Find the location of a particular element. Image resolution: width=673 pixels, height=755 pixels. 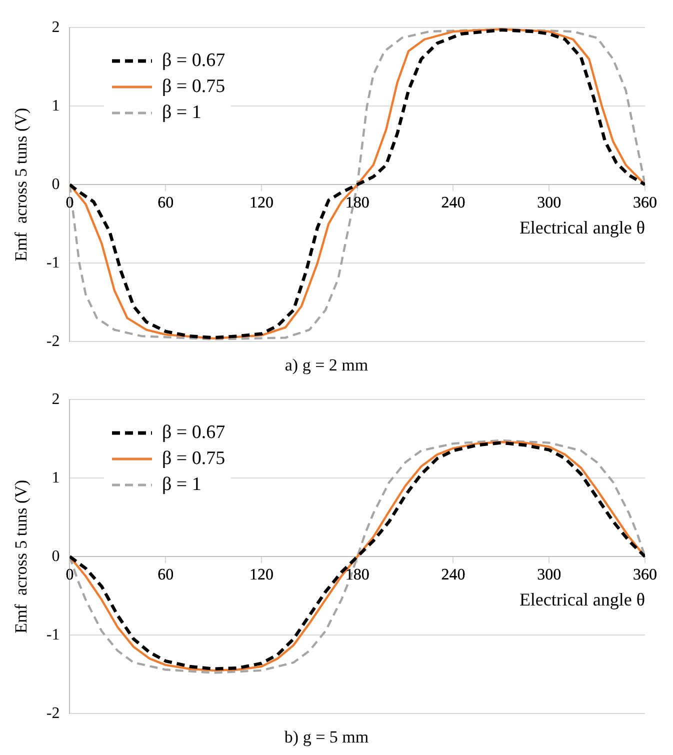

text: b) g = 5 mm is located at coordinates (326, 736).